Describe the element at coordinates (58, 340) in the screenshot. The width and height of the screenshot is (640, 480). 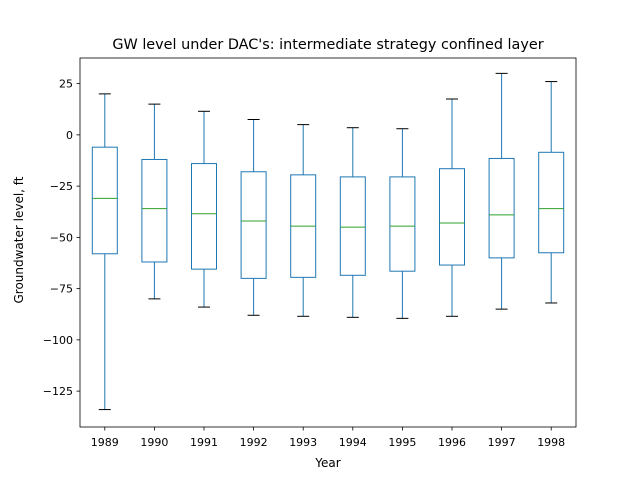
I see `y-tick-label: −100` at that location.